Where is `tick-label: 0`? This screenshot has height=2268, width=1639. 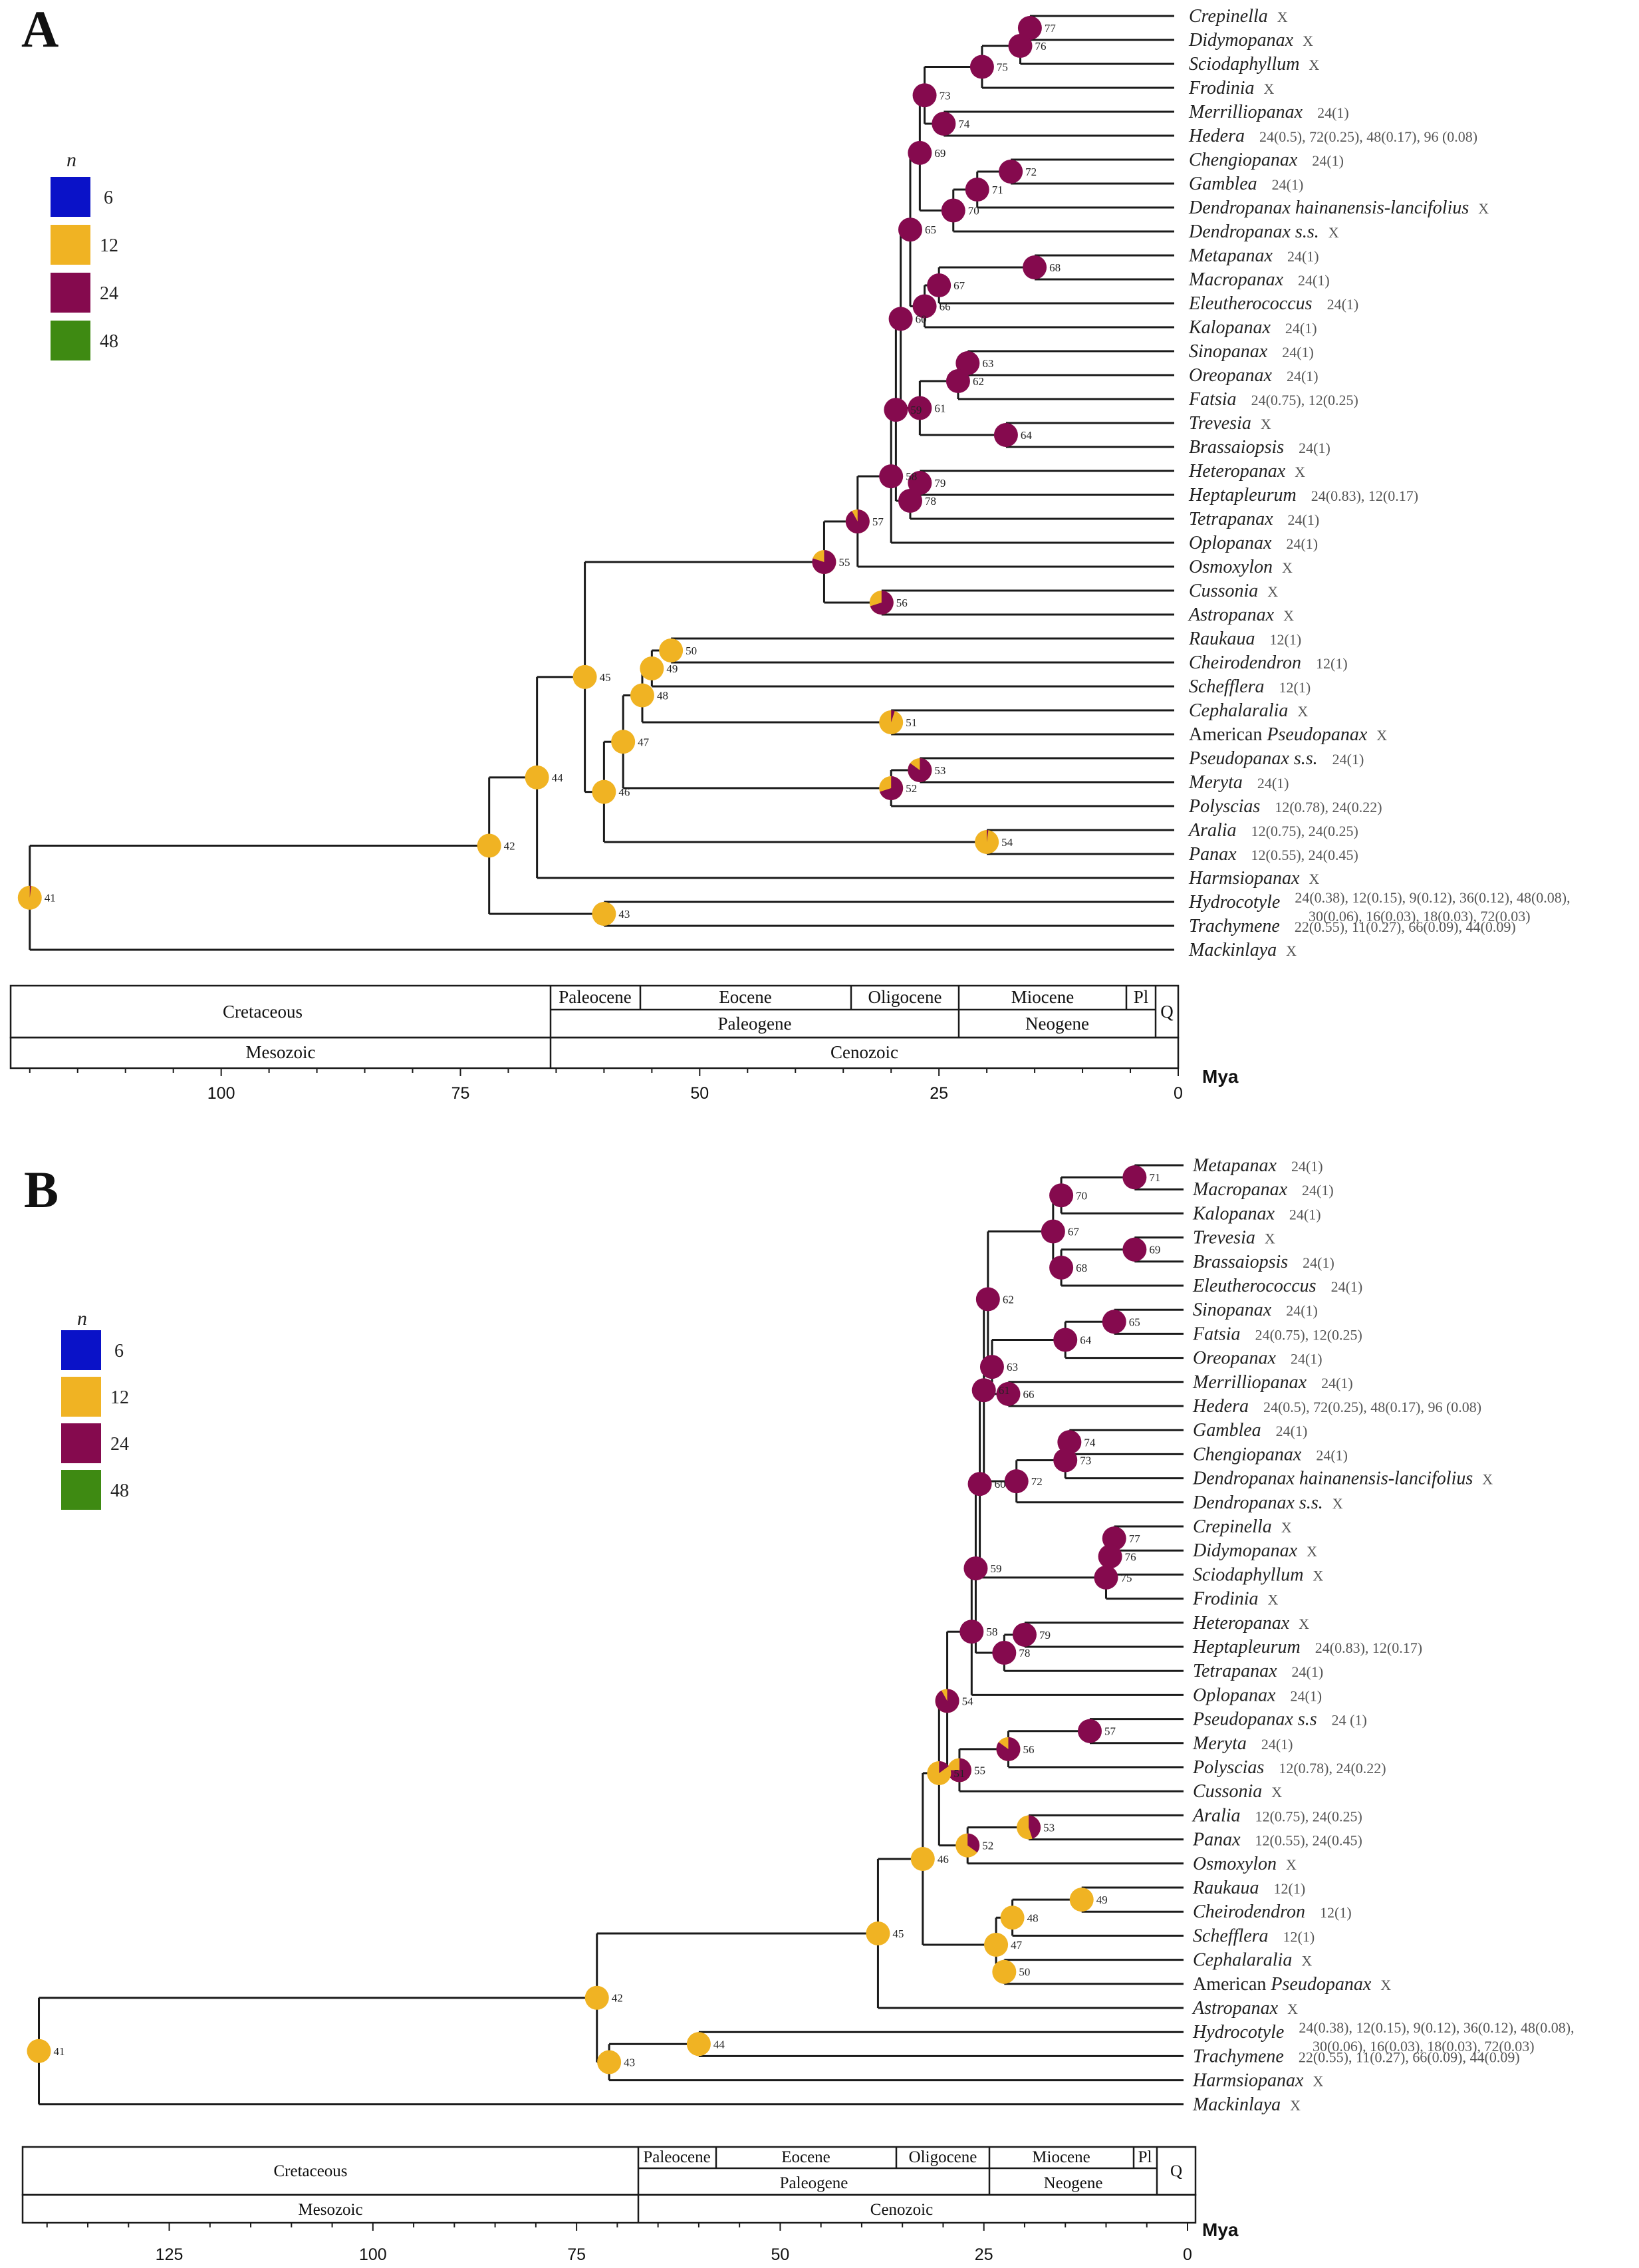 tick-label: 0 is located at coordinates (1178, 1093).